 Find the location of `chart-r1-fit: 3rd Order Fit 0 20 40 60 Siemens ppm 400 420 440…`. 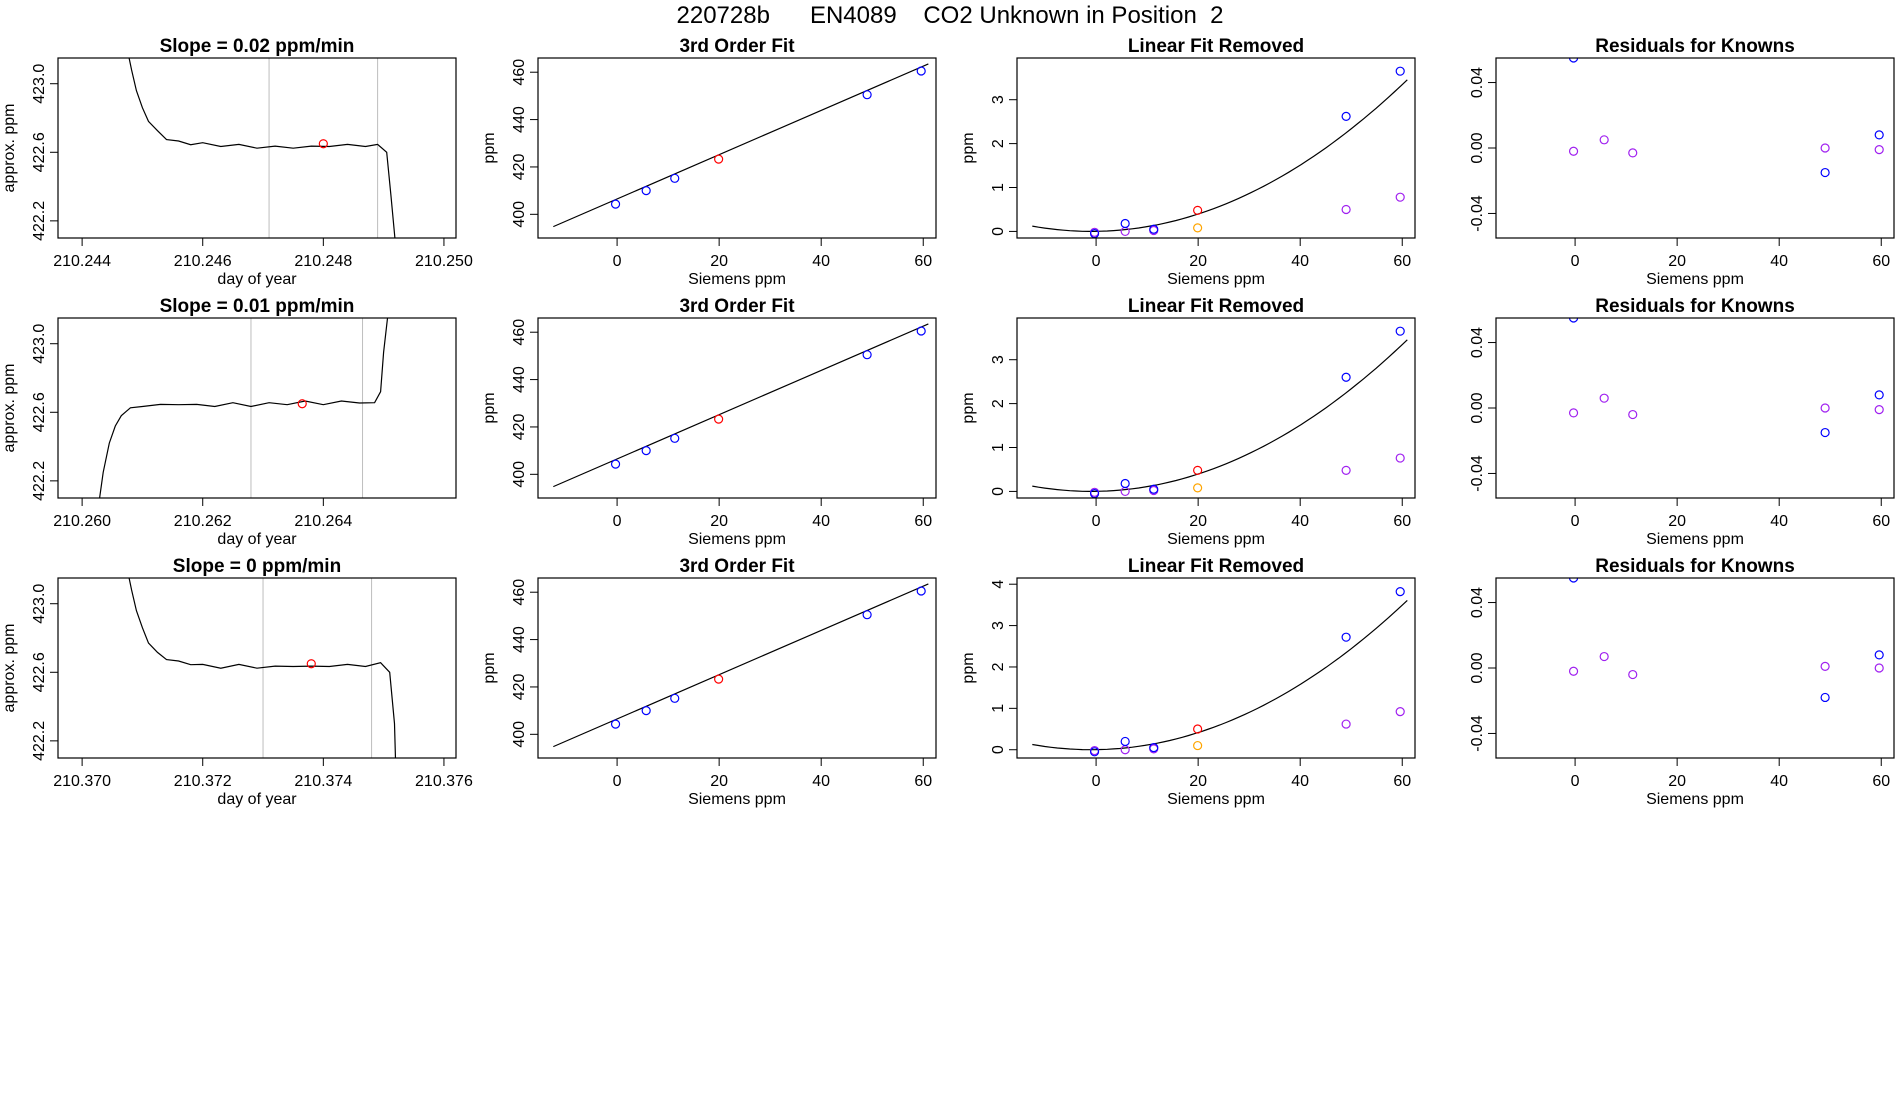

chart-r1-fit: 3rd Order Fit 0 20 40 60 Siemens ppm 400 420 440… is located at coordinates (709, 162).